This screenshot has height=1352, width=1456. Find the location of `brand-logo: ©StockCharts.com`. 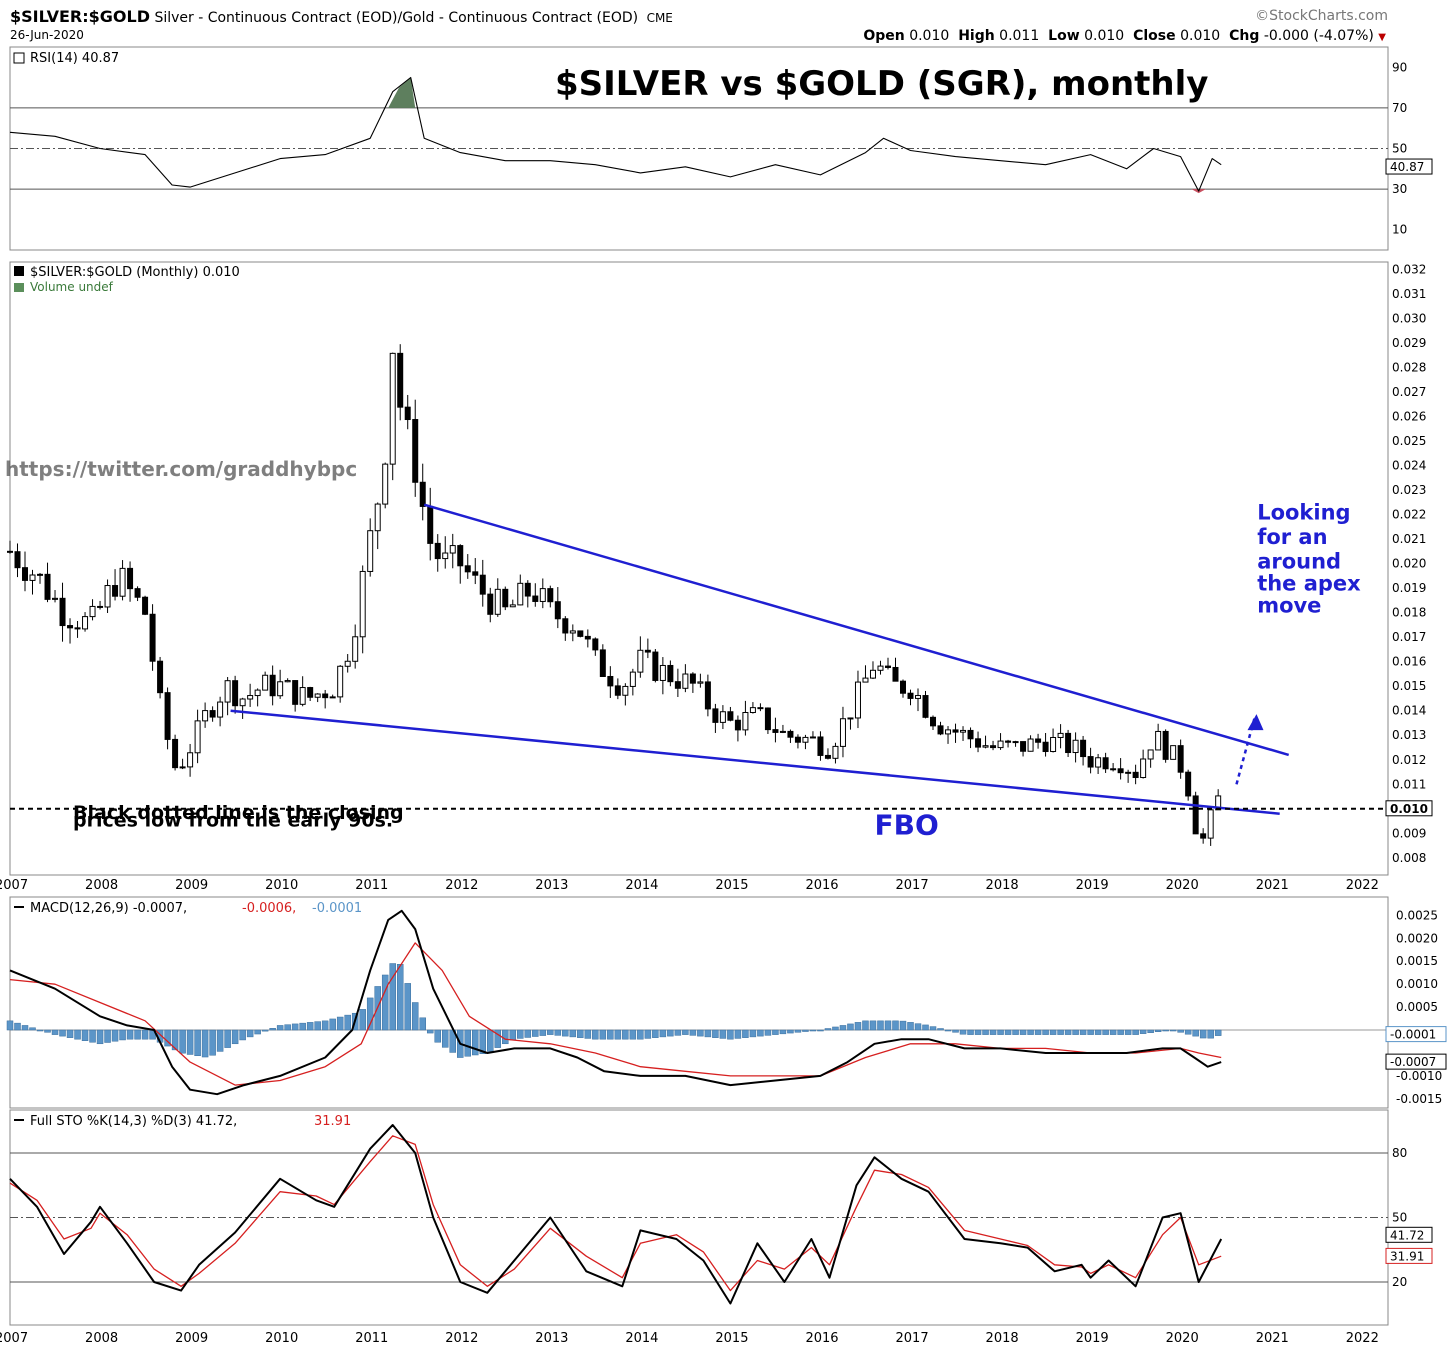

brand-logo: ©StockCharts.com is located at coordinates (1321, 16).